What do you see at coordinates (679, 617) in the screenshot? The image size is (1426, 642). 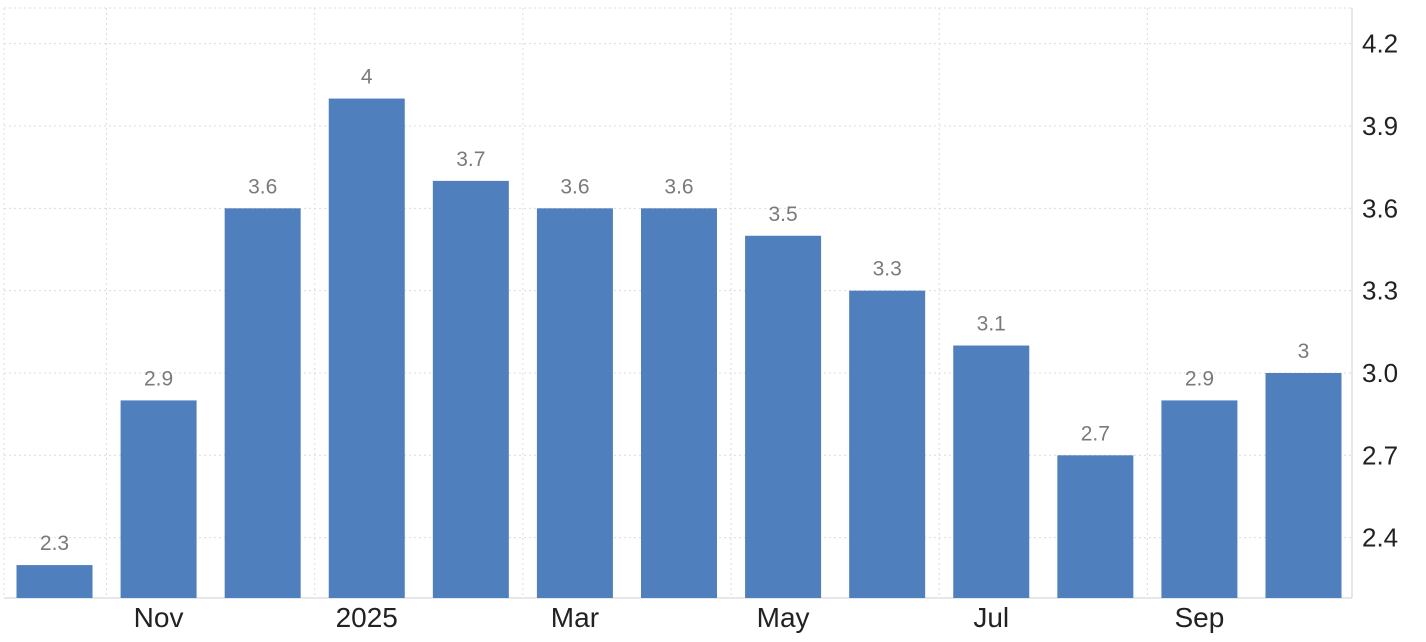 I see `x-axis: Nov 2025 Mar May Jul Sep` at bounding box center [679, 617].